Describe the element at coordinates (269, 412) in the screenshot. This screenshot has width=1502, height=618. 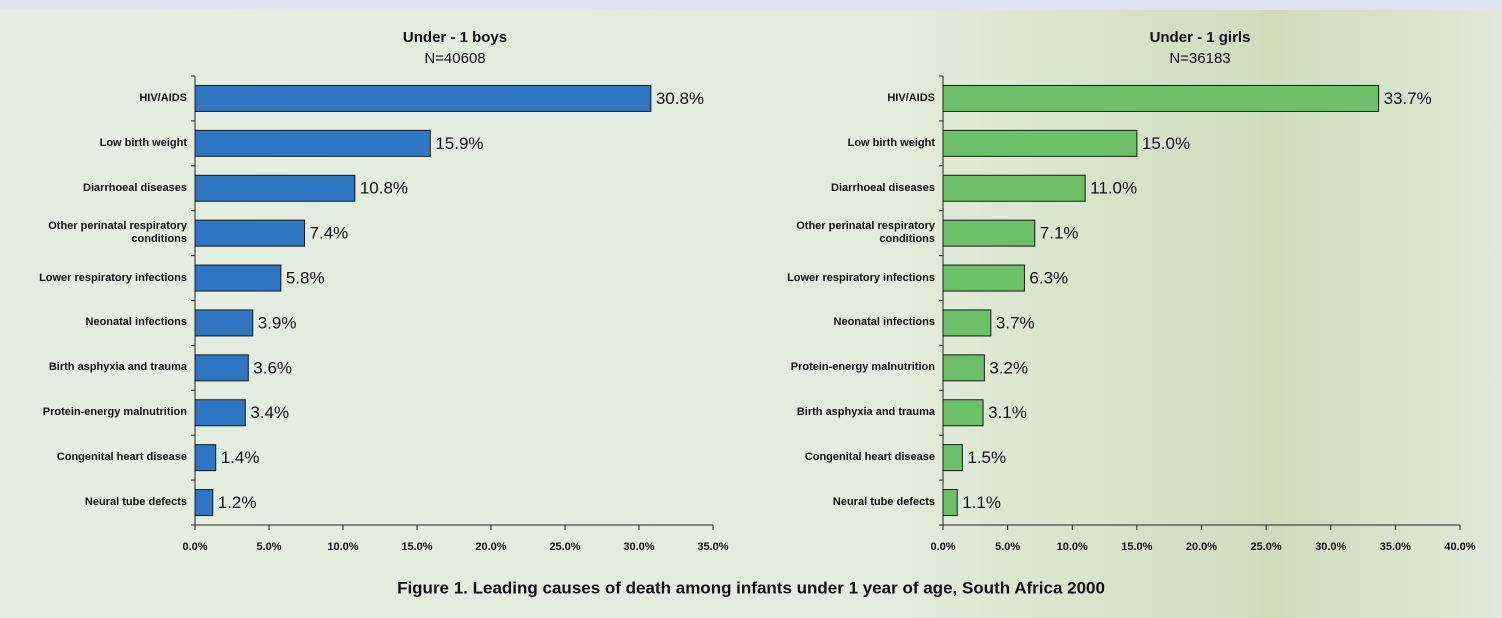
I see `value-label: 3.4%` at that location.